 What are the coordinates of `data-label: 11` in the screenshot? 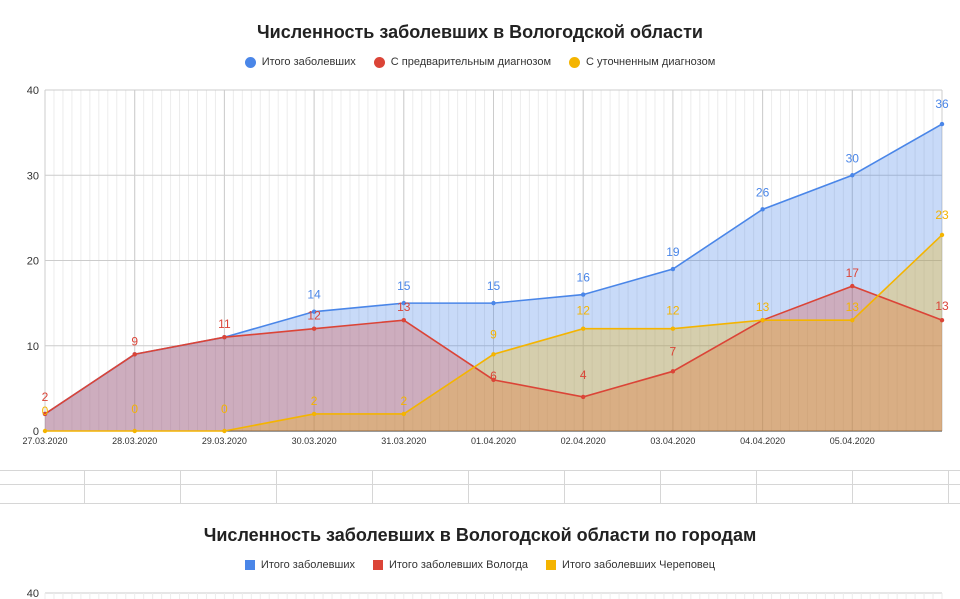 It's located at (224, 324).